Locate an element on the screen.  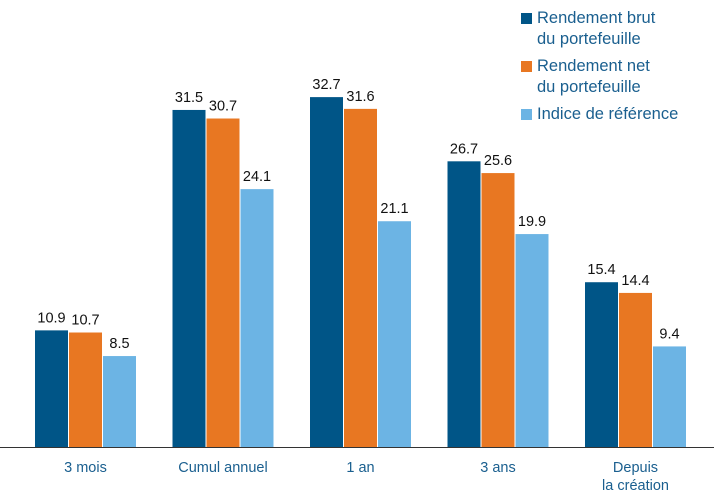
value-label-3-ans-series-2: 19.9 is located at coordinates (532, 222).